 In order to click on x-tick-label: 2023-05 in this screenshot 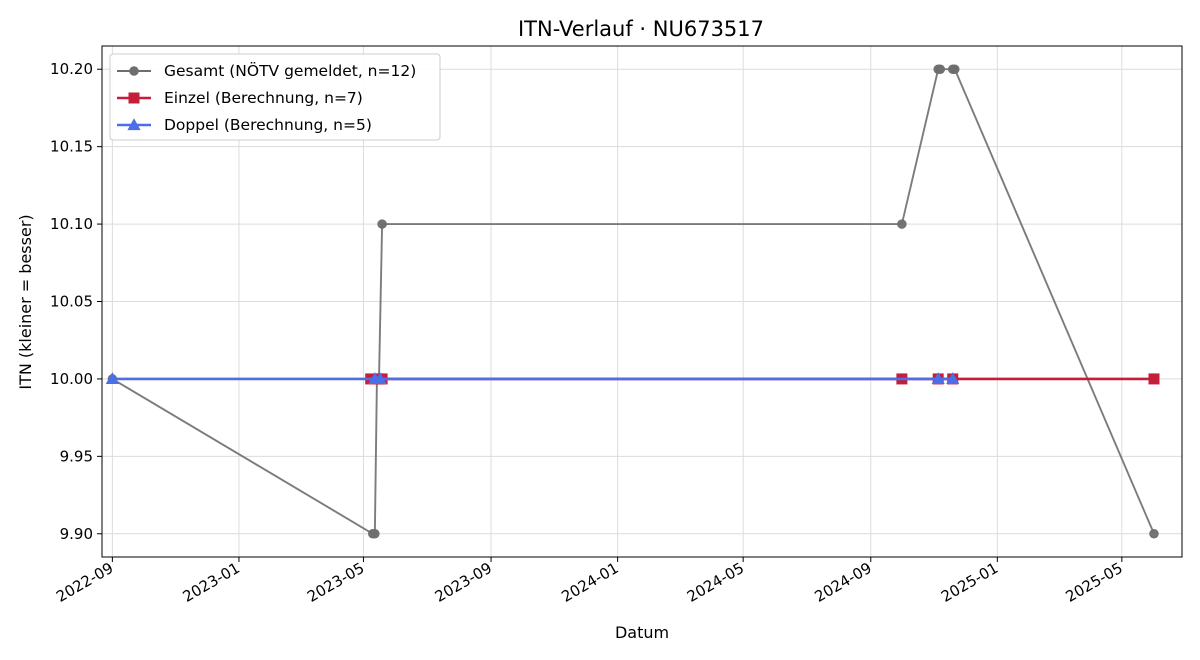, I will do `click(335, 582)`.